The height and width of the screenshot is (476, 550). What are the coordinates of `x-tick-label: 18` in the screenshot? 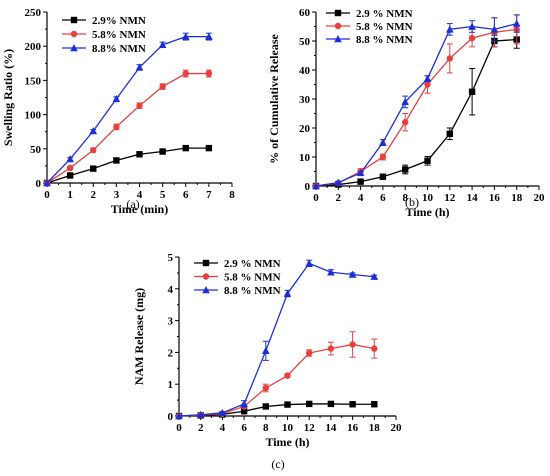 It's located at (375, 428).